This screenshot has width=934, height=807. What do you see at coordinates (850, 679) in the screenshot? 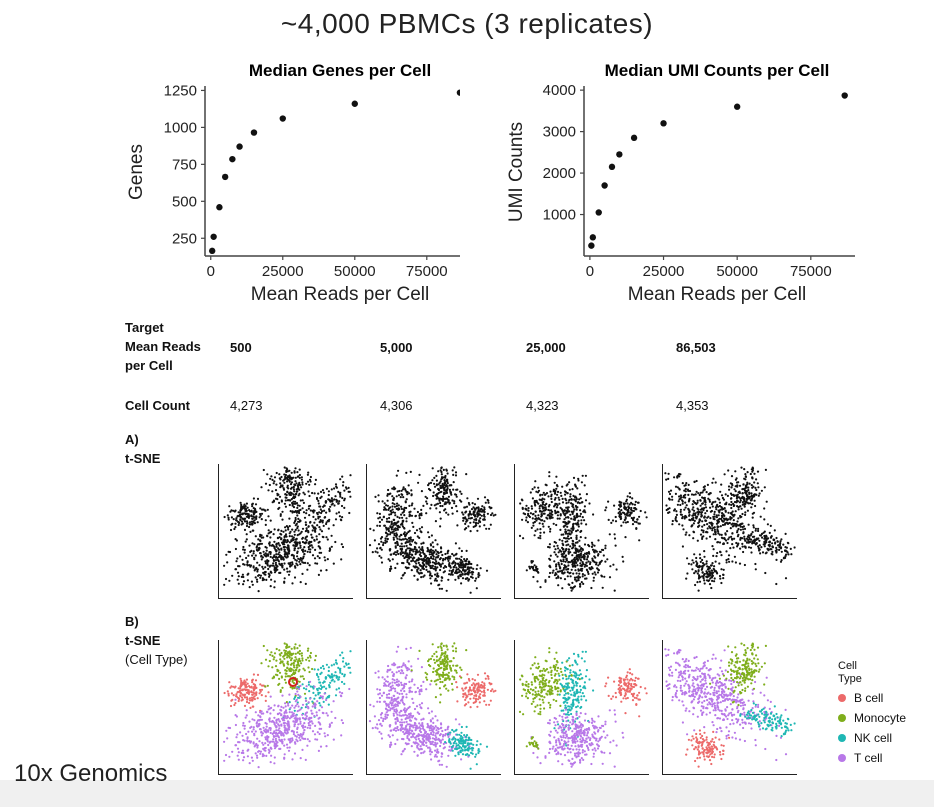
I see `legend-title-line: Type` at bounding box center [850, 679].